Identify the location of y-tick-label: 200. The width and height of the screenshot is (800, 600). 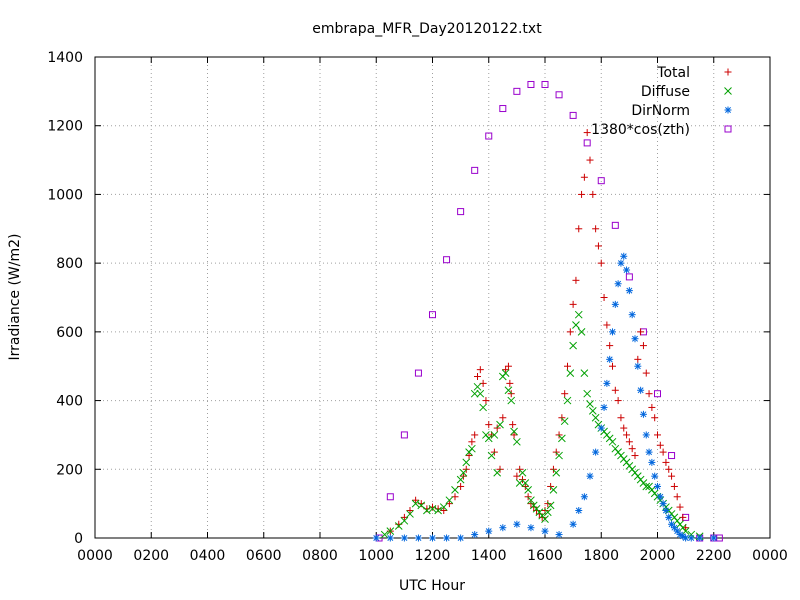
(69, 470).